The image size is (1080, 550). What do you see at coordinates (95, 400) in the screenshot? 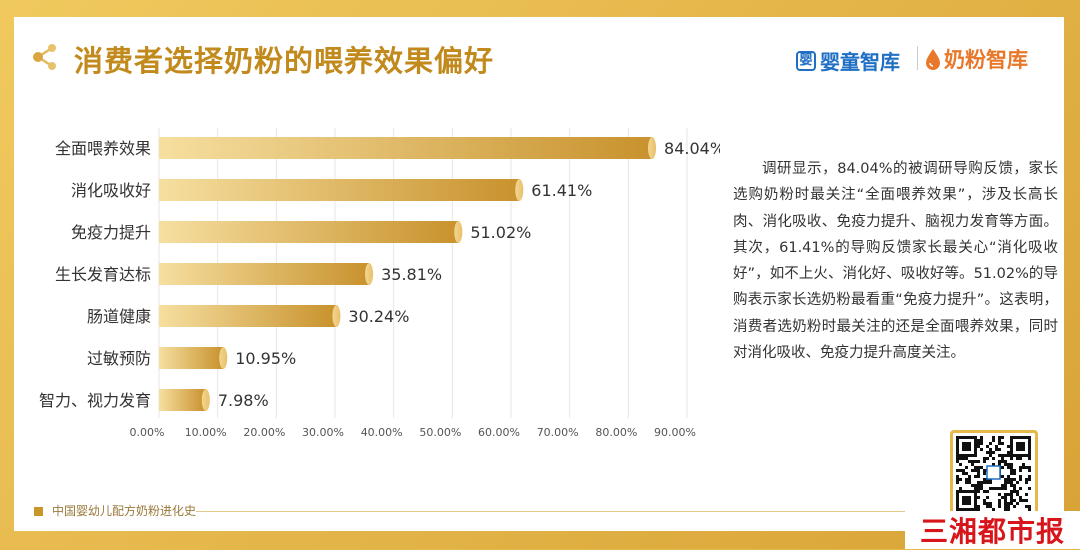
I see `category-label: 智力、视力发育` at bounding box center [95, 400].